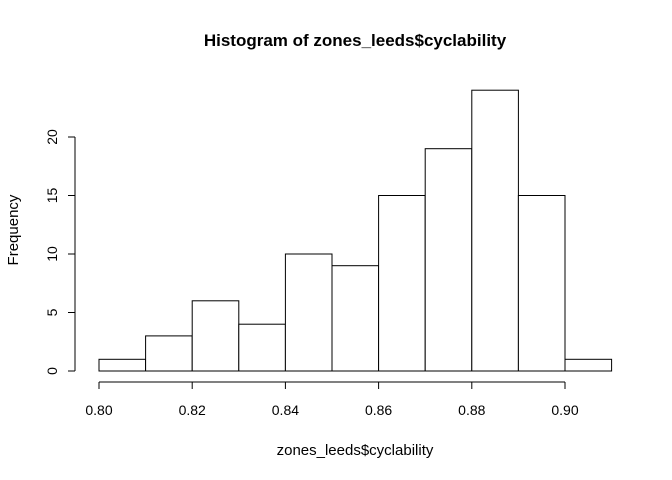 This screenshot has height=480, width=672. Describe the element at coordinates (52, 371) in the screenshot. I see `y-tick-label: 0` at that location.